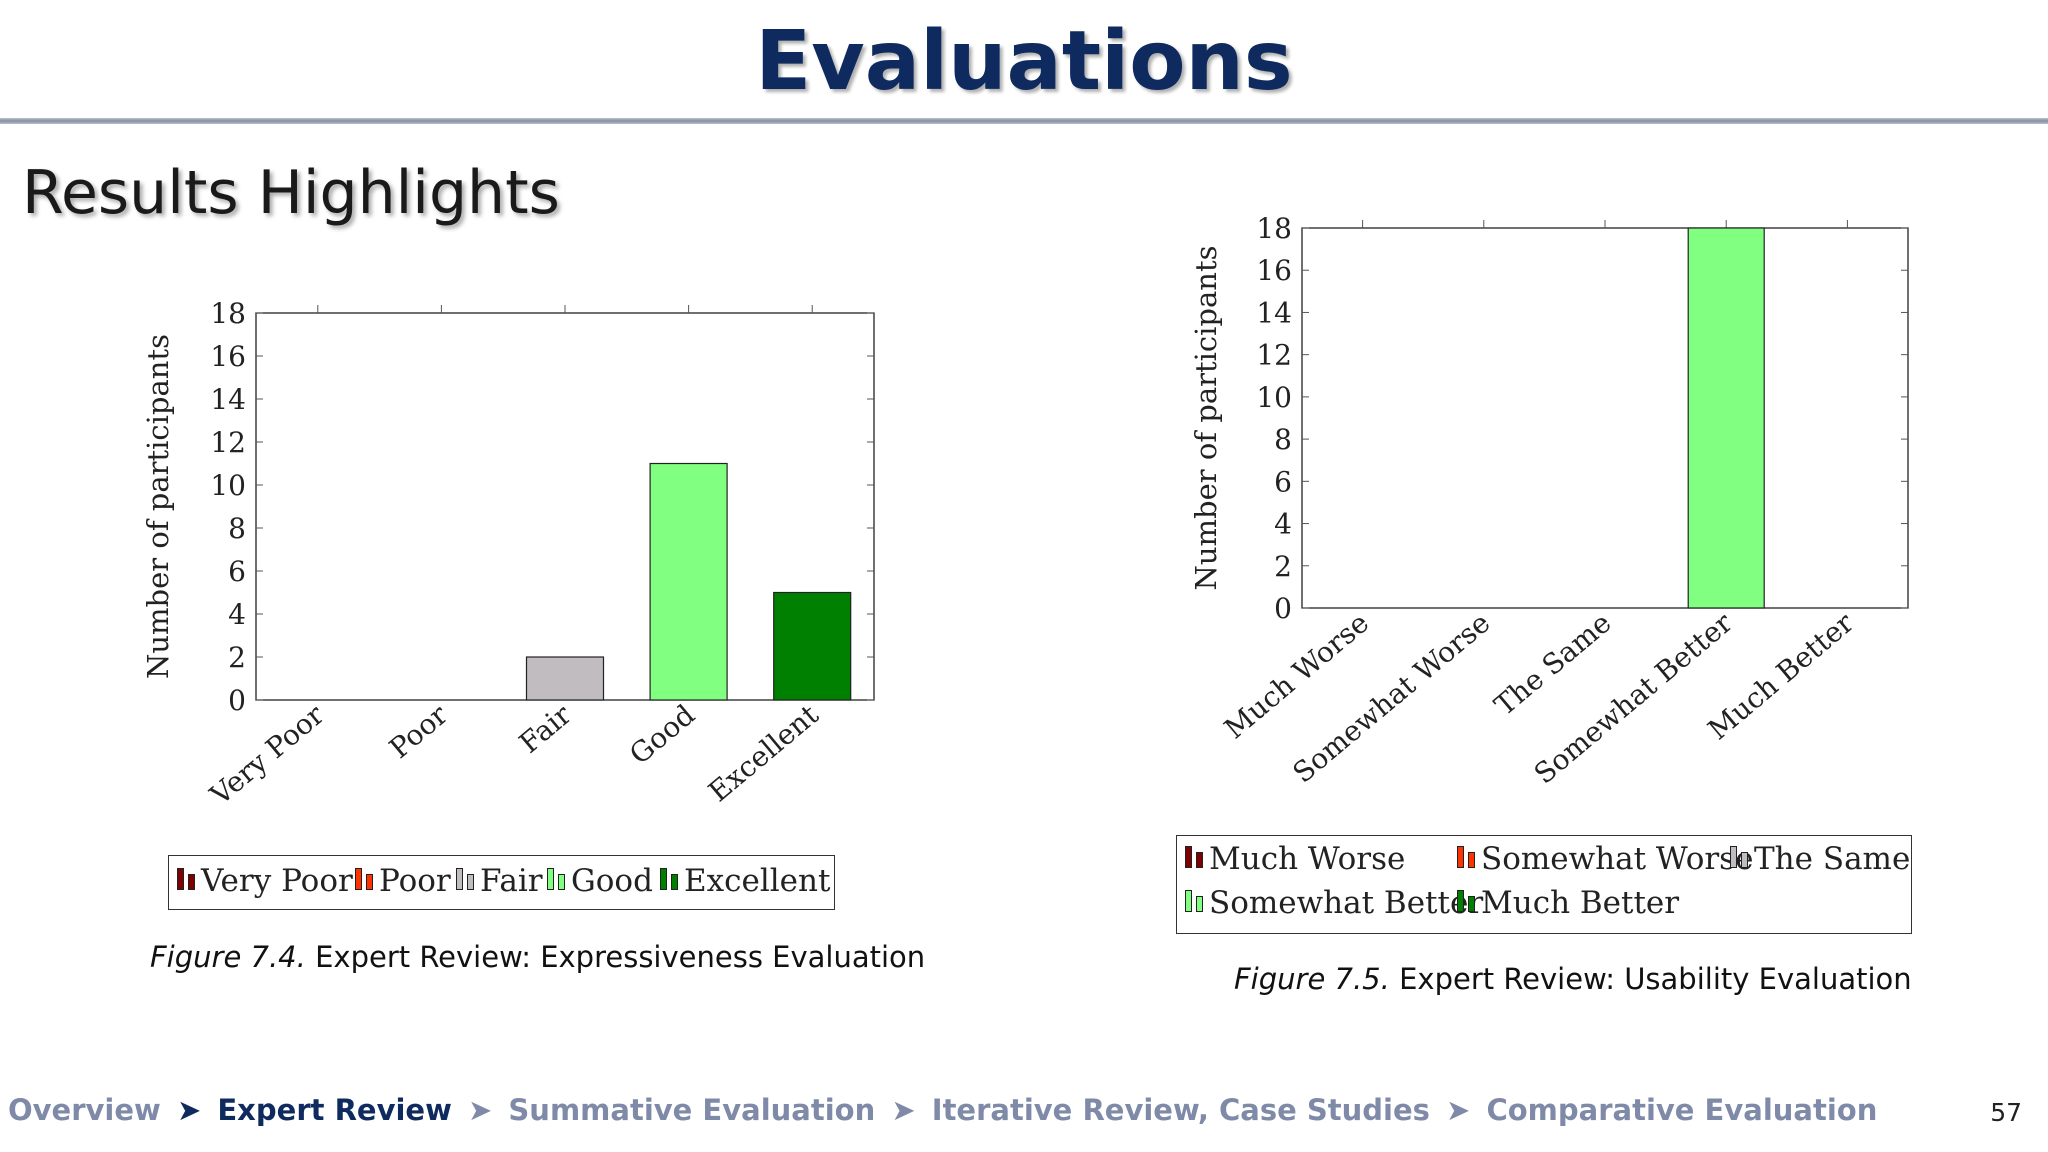 The height and width of the screenshot is (1152, 2048). I want to click on legend-label-very-poor: Very Poor, so click(277, 881).